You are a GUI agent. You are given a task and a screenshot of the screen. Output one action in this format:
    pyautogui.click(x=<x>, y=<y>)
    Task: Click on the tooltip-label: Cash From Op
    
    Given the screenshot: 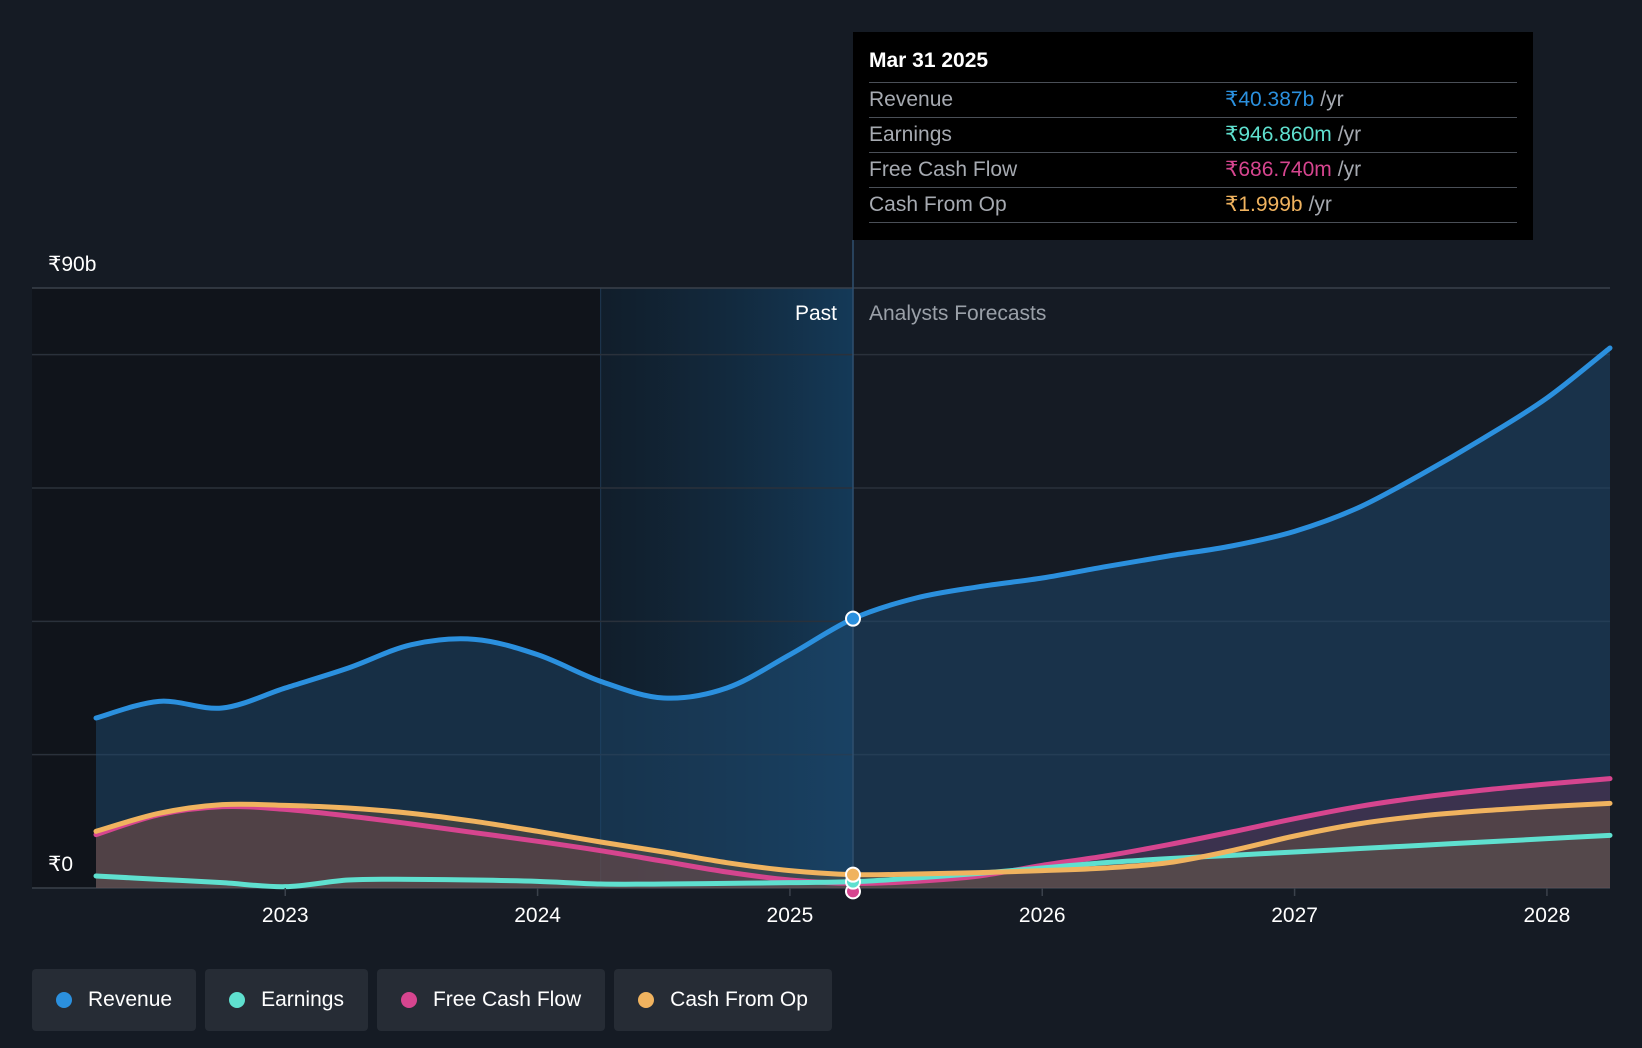 What is the action you would take?
    pyautogui.click(x=938, y=204)
    